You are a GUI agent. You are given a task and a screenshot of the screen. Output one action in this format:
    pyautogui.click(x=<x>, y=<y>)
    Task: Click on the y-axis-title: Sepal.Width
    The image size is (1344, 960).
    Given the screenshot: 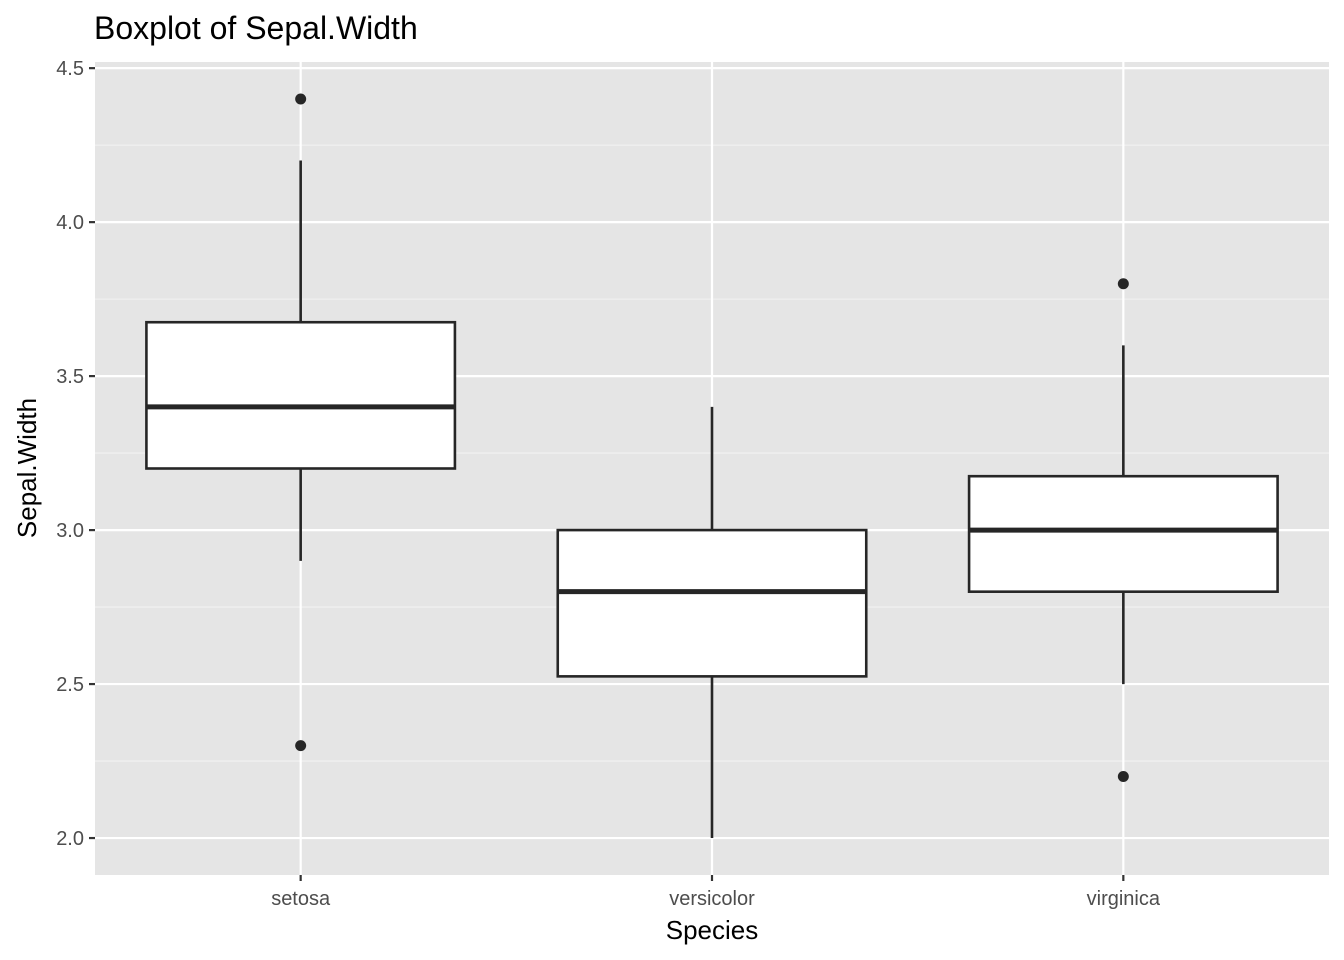 What is the action you would take?
    pyautogui.click(x=27, y=468)
    